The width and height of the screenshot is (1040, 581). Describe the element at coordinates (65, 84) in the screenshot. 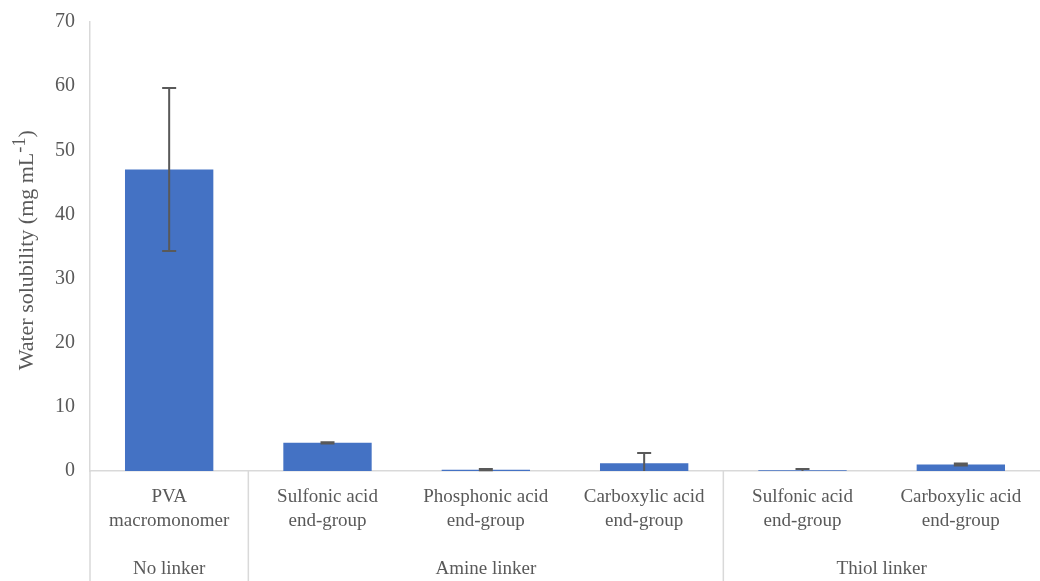

I see `y-tick-label: 60` at that location.